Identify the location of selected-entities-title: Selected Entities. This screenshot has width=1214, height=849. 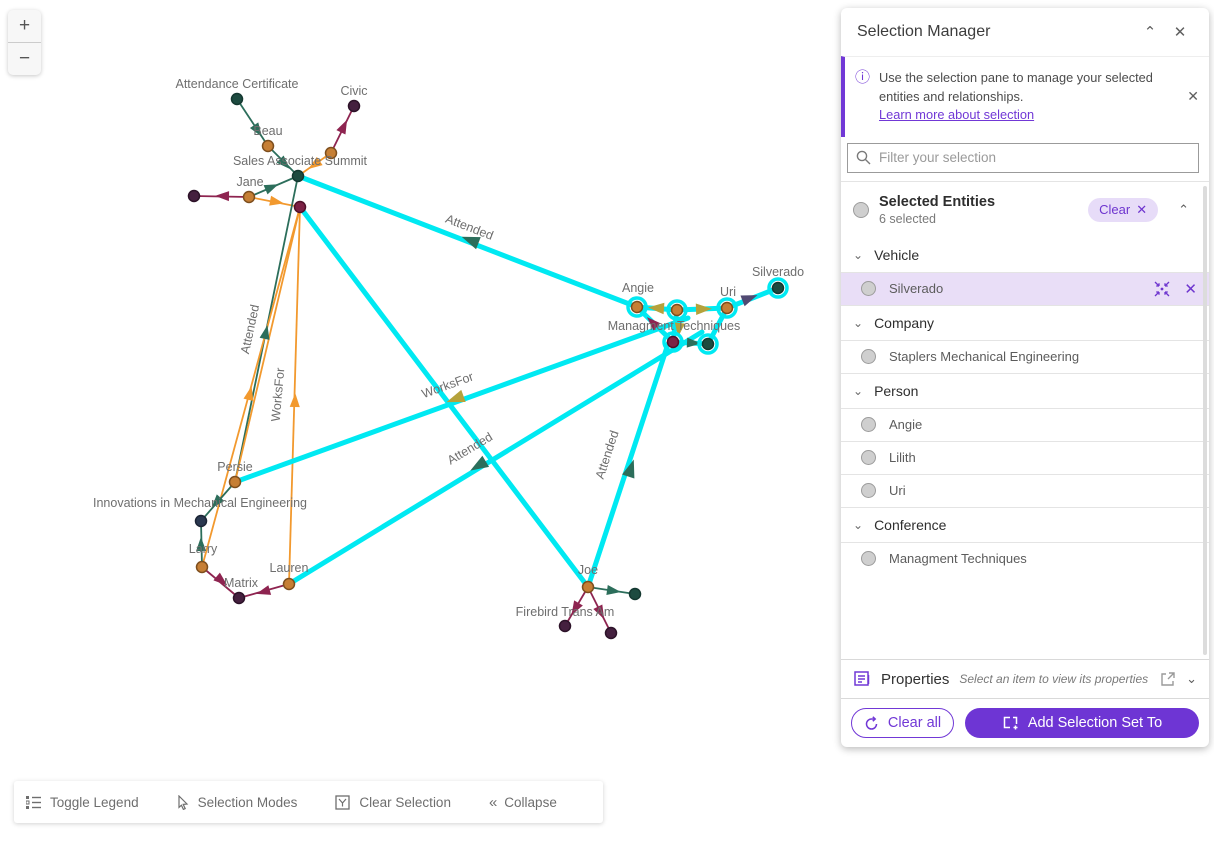
(937, 201).